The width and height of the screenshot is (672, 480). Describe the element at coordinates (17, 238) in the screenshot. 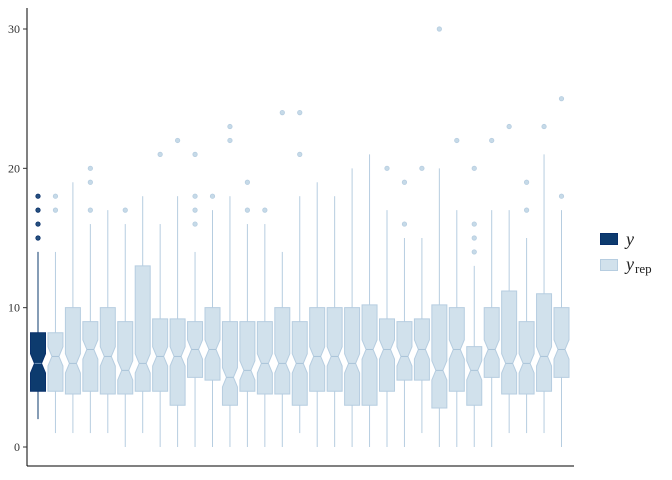

I see `y-ticks: 0 10 20 30` at that location.